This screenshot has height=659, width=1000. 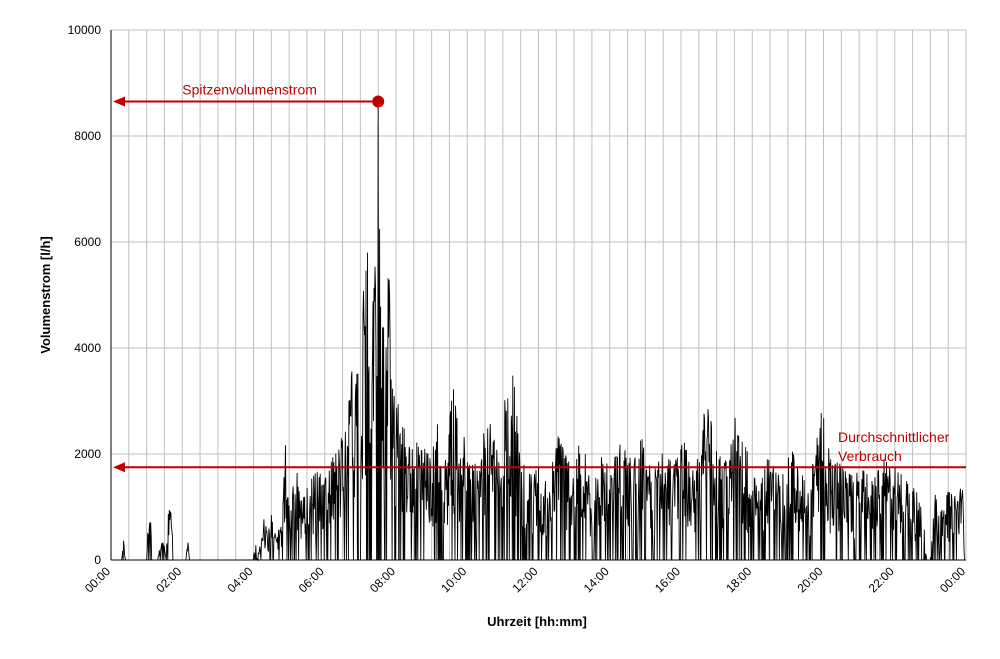 What do you see at coordinates (870, 456) in the screenshot?
I see `average-label-line2: Verbrauch` at bounding box center [870, 456].